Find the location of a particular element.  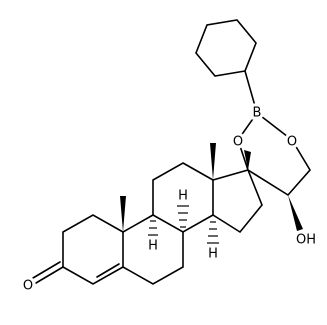

atom-label: OH is located at coordinates (306, 240).